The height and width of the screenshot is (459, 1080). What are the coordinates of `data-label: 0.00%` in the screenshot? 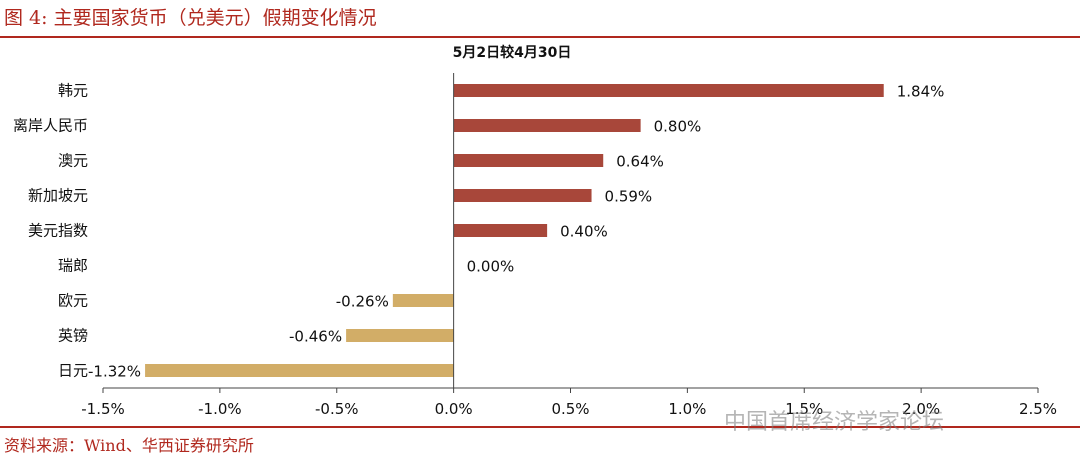 It's located at (491, 267).